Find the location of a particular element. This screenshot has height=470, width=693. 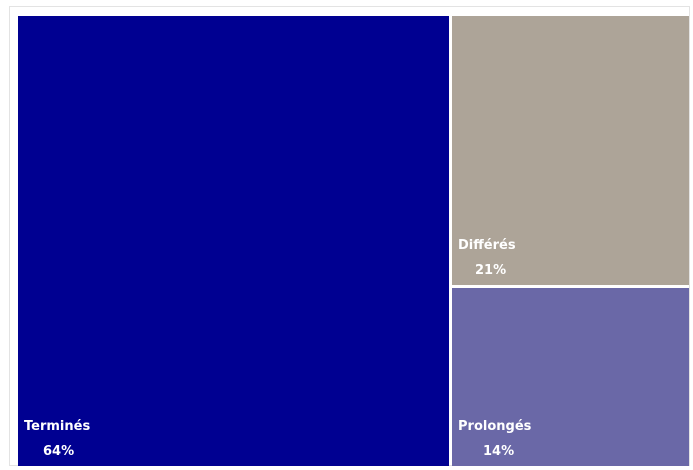

tile-prolonges: Prolongés 14% is located at coordinates (570, 377).